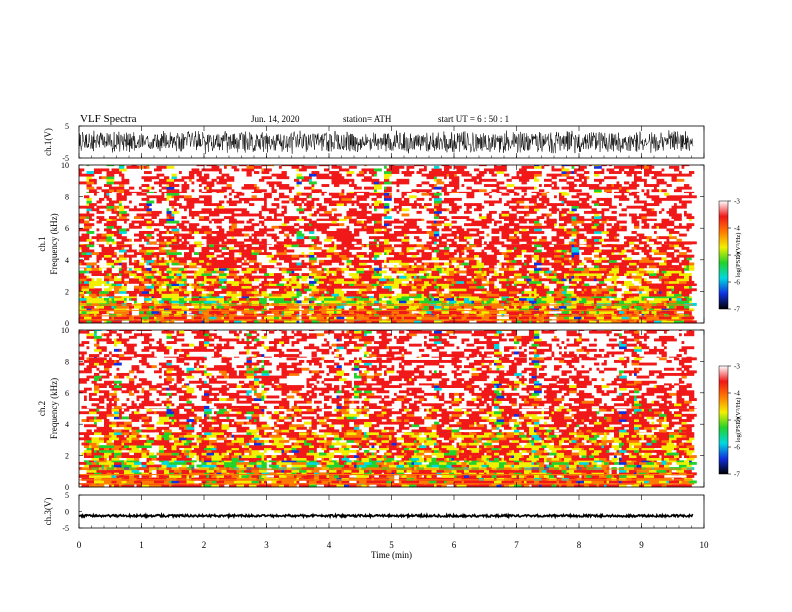 The width and height of the screenshot is (792, 612). I want to click on ch2-colorbar-tick-label: -7, so click(737, 475).